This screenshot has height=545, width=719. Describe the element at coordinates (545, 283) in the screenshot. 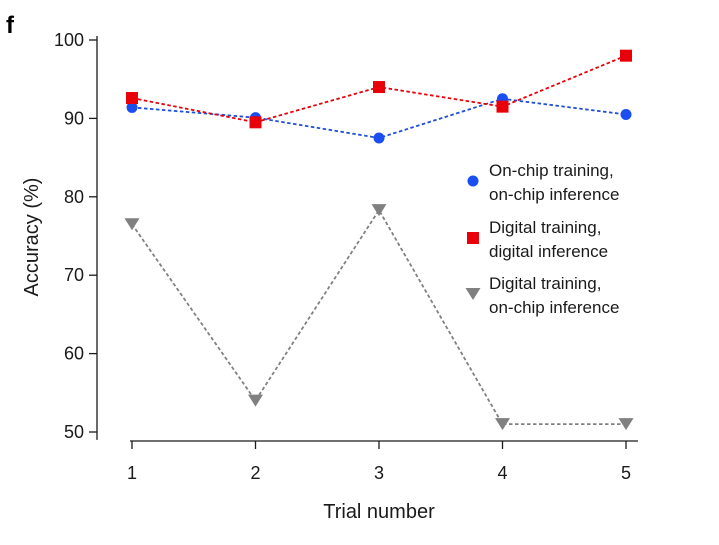

I see `legend-label-2-line-0: Digital training,` at that location.